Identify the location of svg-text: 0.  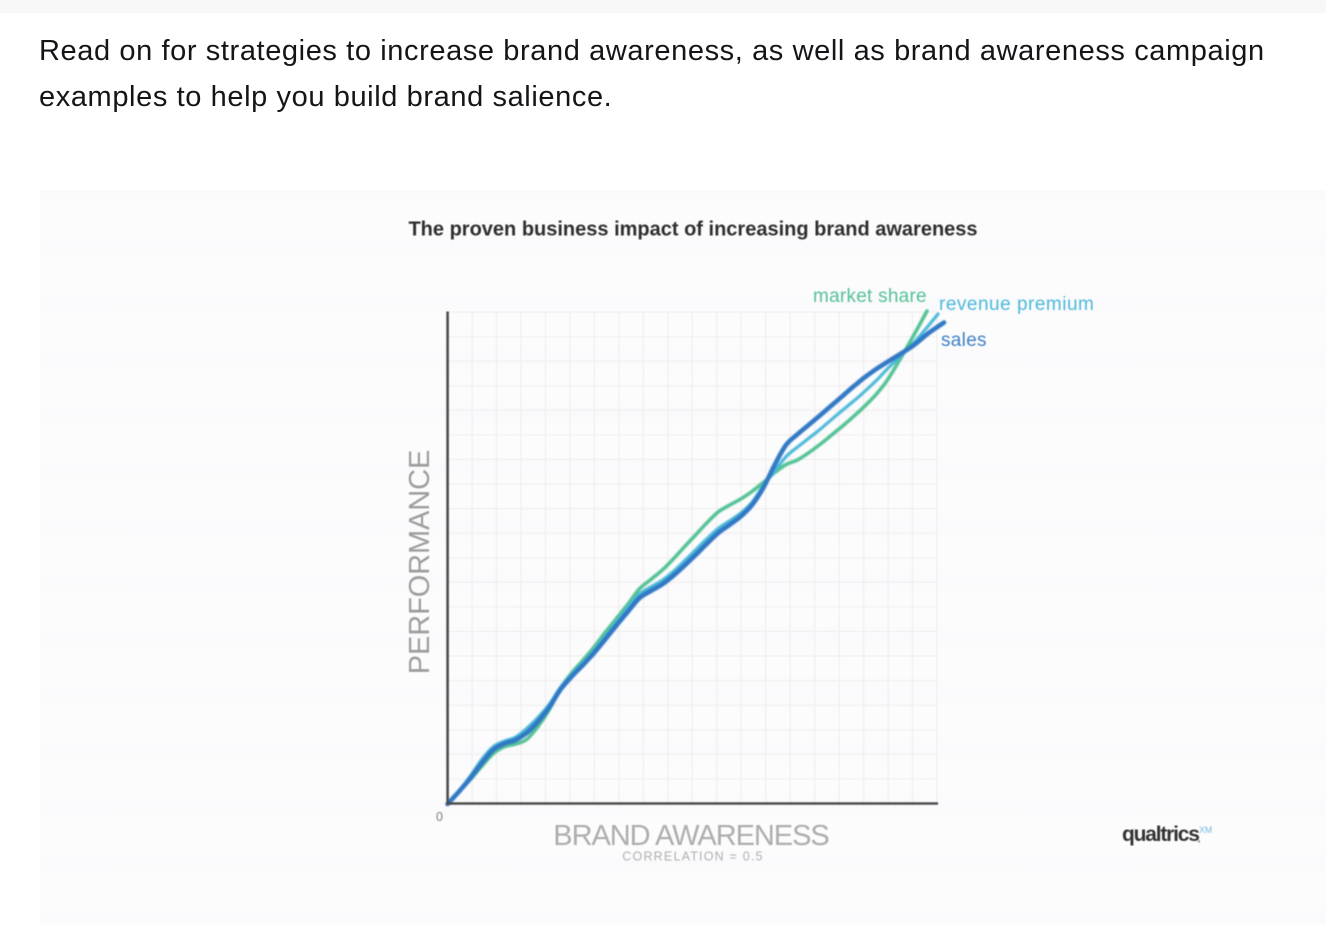
(439, 817).